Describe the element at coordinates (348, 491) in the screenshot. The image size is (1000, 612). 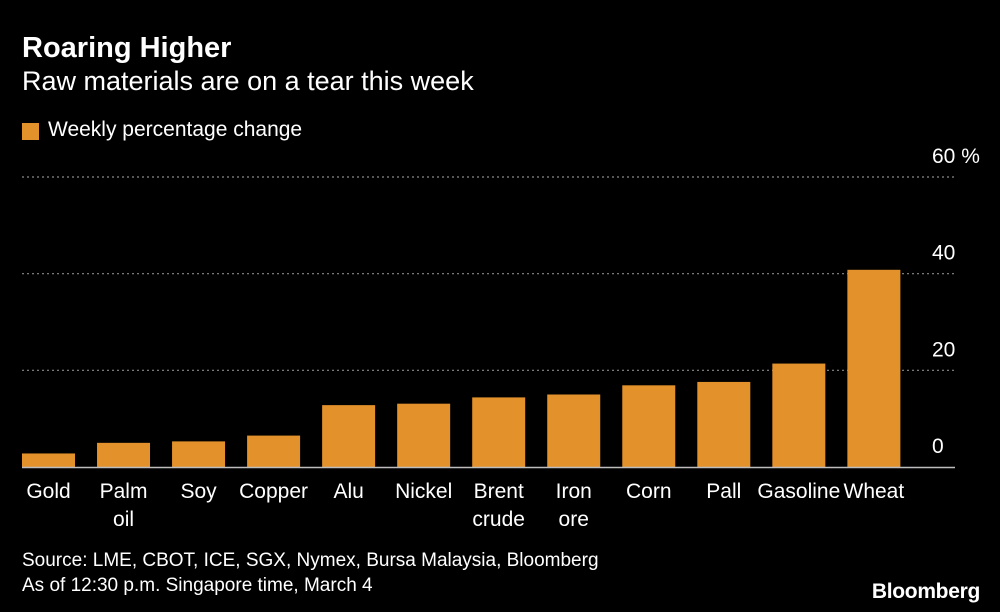
I see `x-tick-label: Alu` at that location.